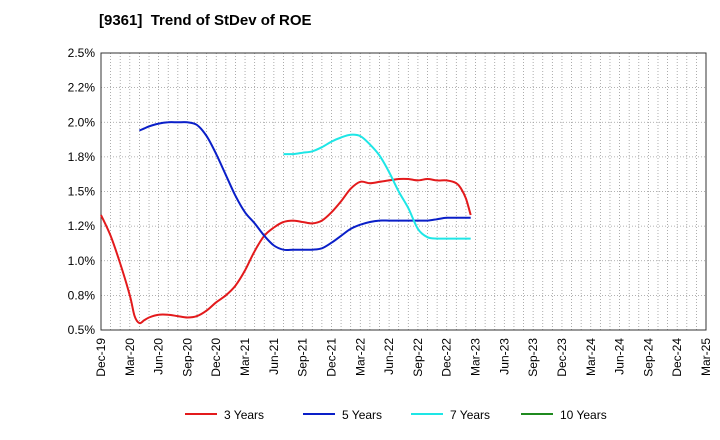  I want to click on legend-label: 3 Years, so click(244, 415).